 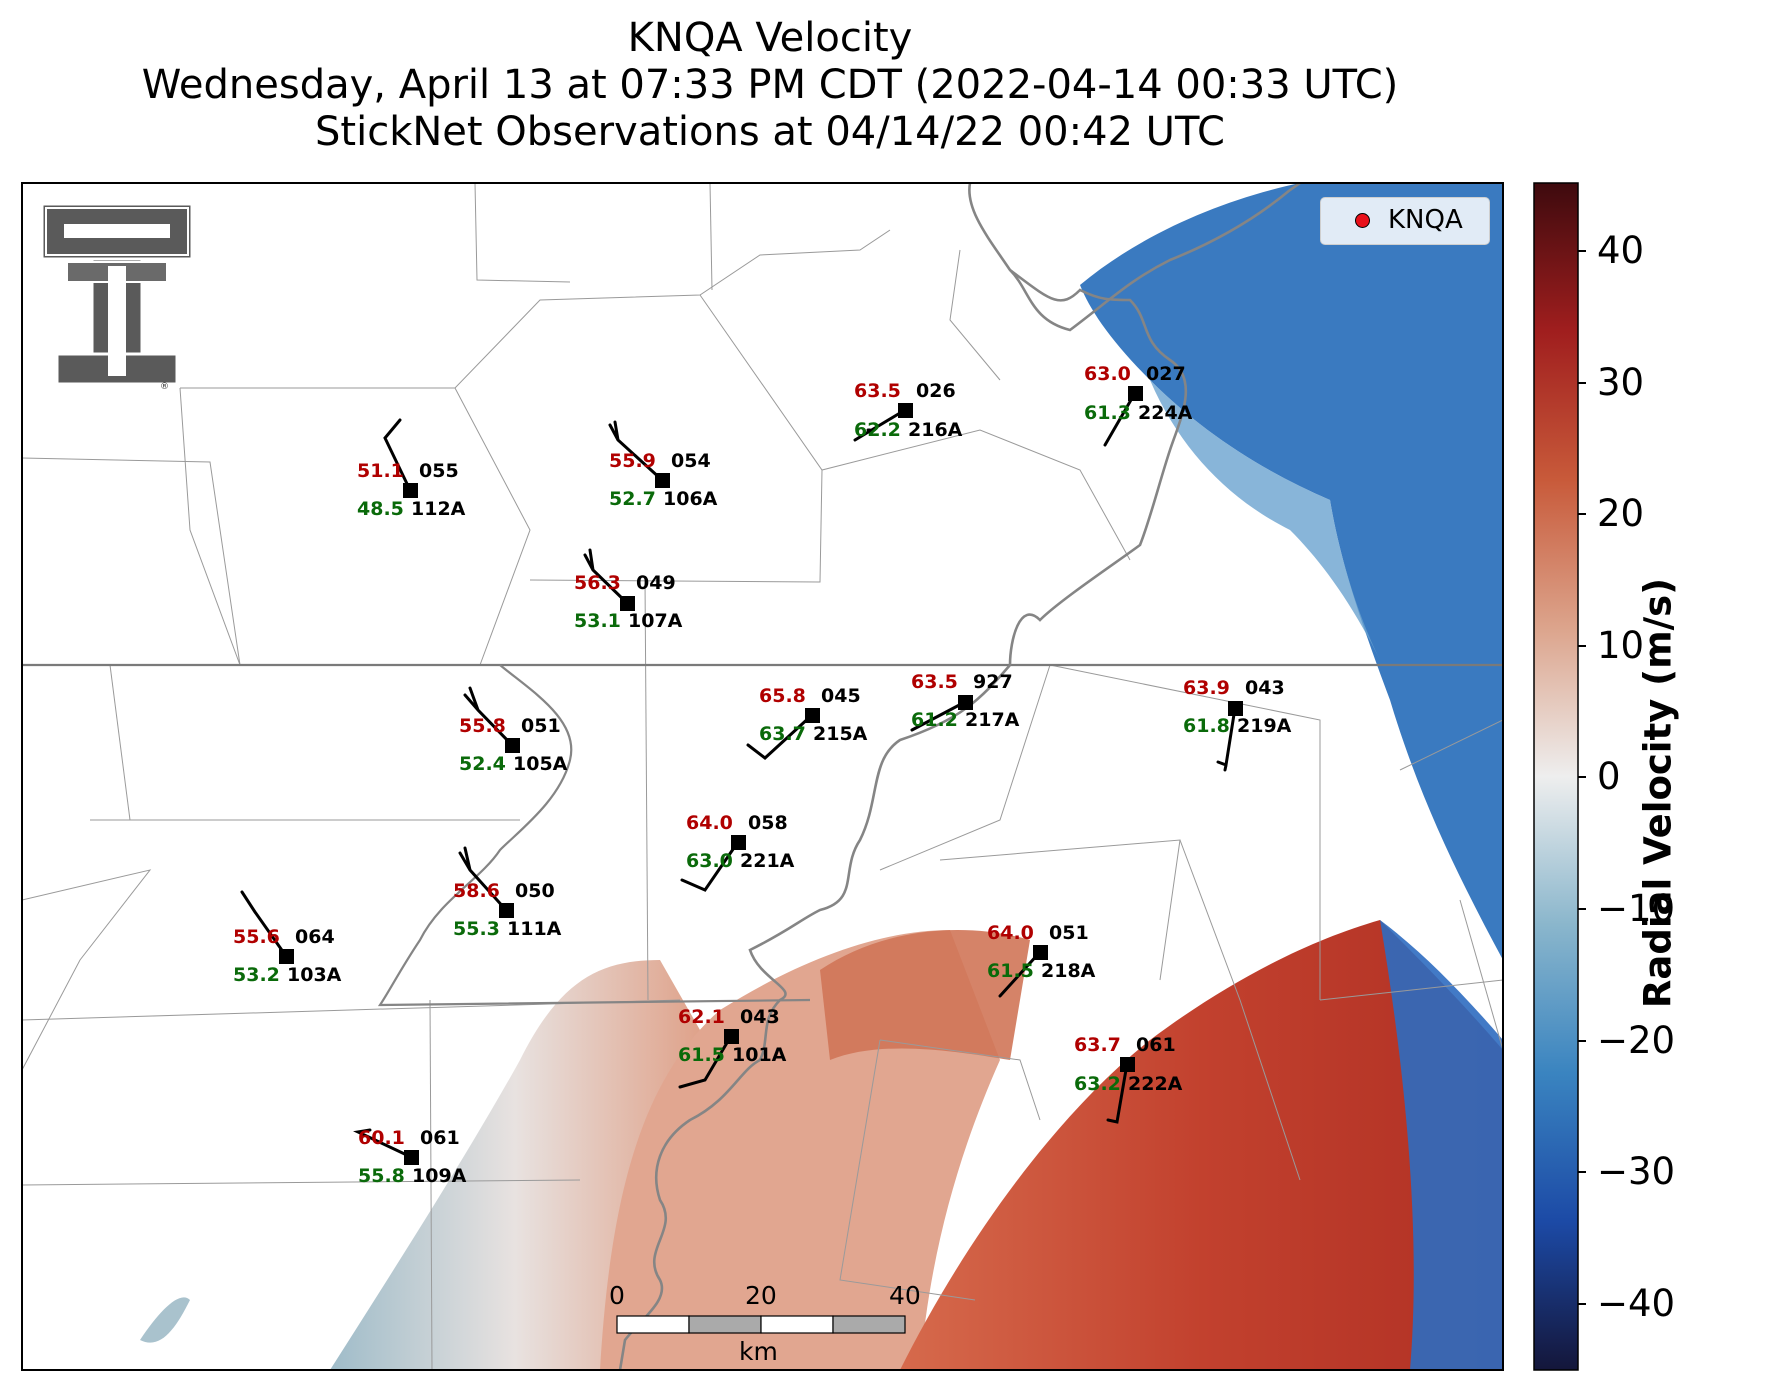 What do you see at coordinates (1636, 1171) in the screenshot?
I see `colorbar-tick-label: −30` at bounding box center [1636, 1171].